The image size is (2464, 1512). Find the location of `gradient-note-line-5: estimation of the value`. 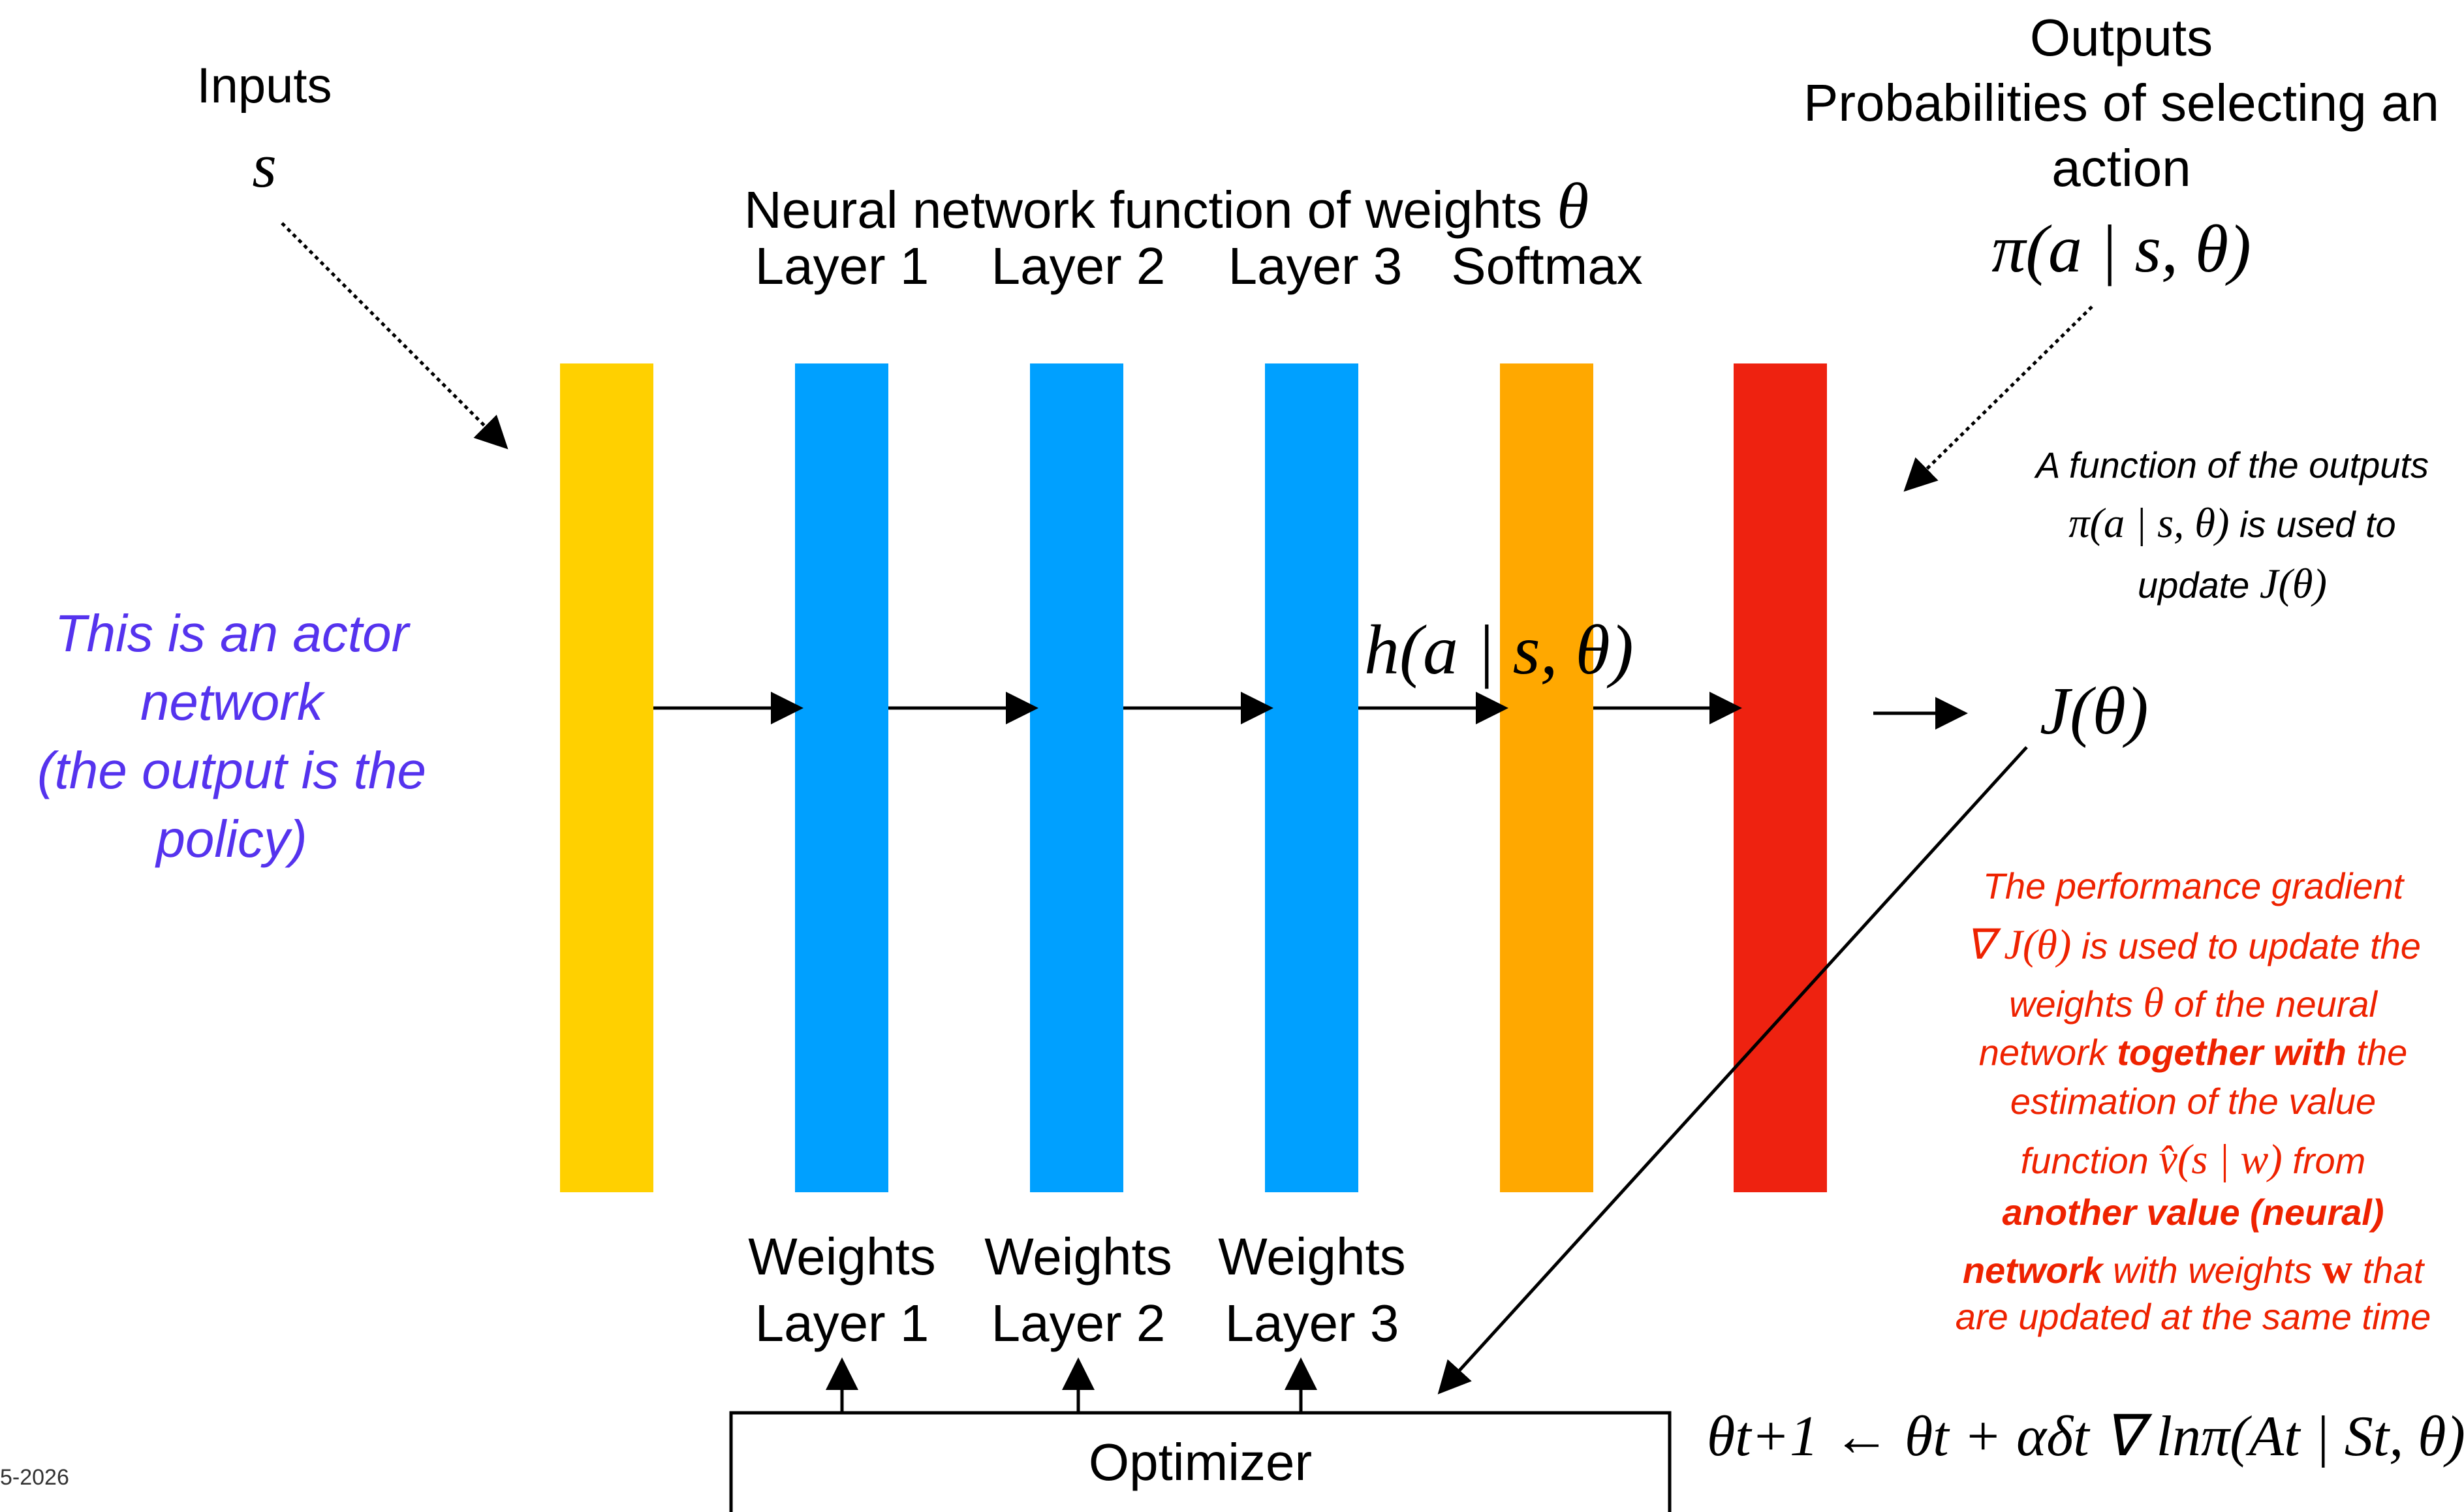

gradient-note-line-5: estimation of the value is located at coordinates (2193, 1101).